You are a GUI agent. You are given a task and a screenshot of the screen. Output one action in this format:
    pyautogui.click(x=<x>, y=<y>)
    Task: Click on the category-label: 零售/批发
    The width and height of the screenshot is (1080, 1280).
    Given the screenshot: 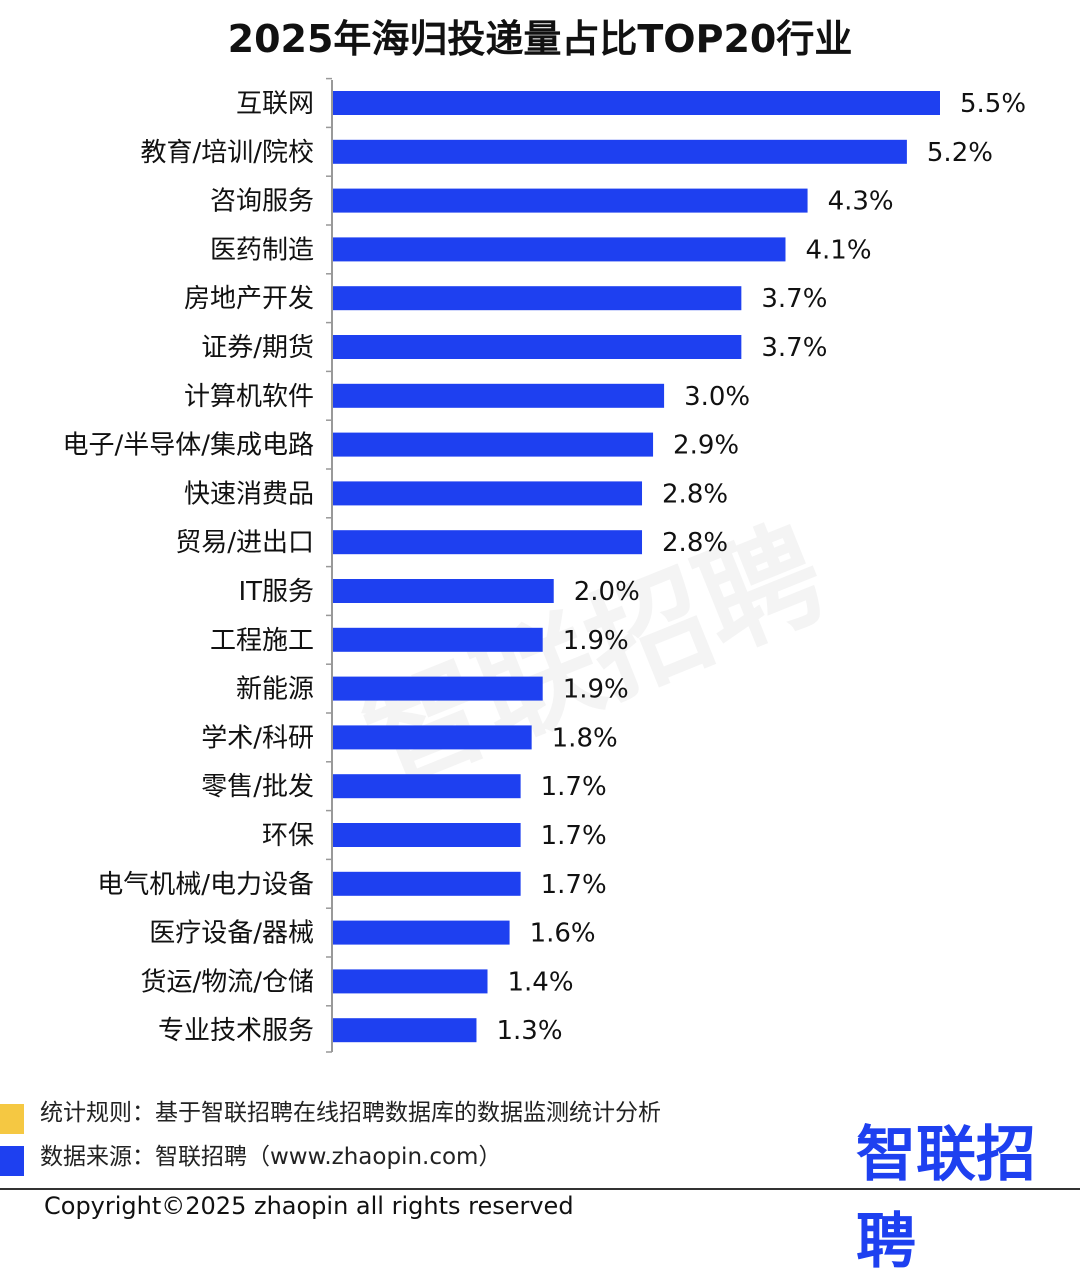 What is the action you would take?
    pyautogui.click(x=257, y=787)
    